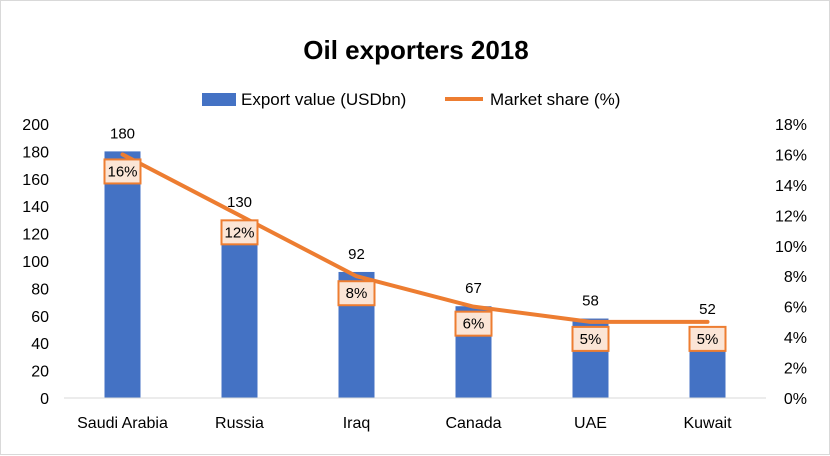  Describe the element at coordinates (122, 133) in the screenshot. I see `bar-value-label: 180` at that location.